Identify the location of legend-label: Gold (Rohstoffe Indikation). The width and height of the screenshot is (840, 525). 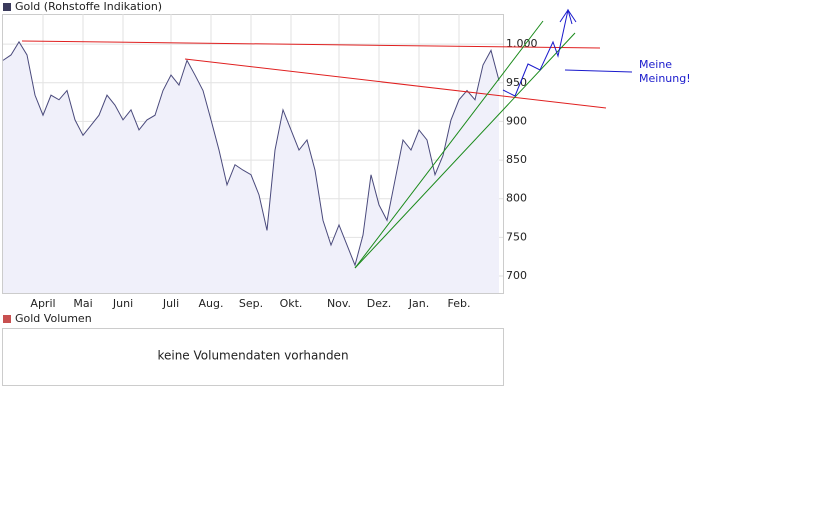
(88, 6).